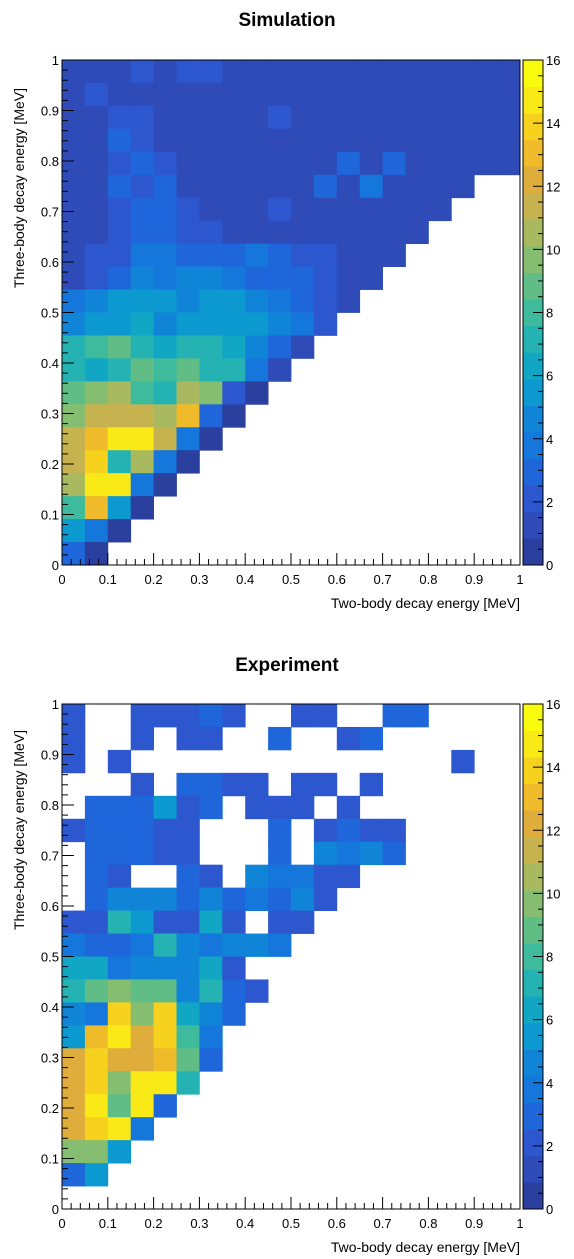 The width and height of the screenshot is (574, 1259). I want to click on y-tick-label: 0.4, so click(50, 363).